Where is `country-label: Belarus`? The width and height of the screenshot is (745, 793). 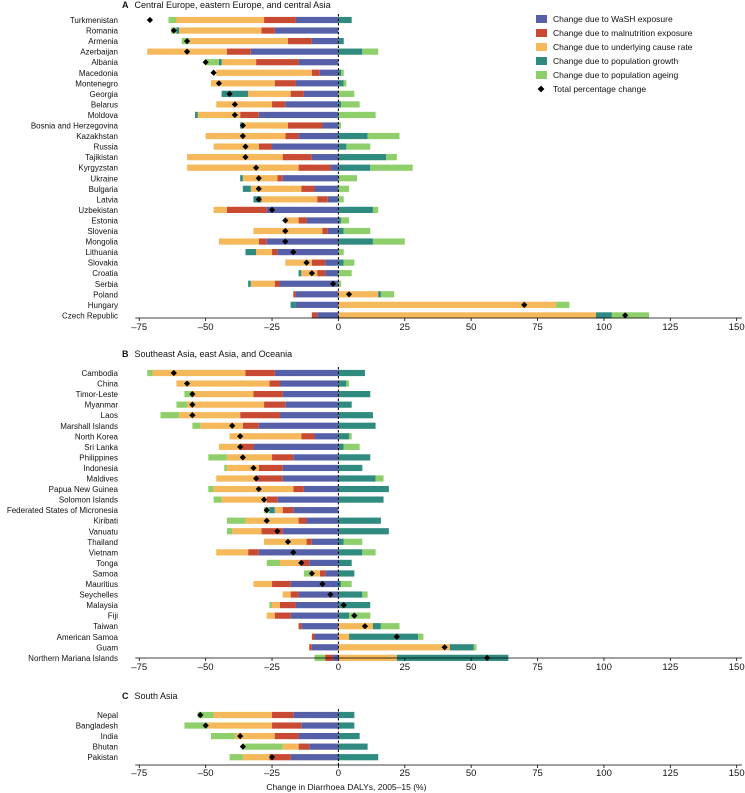
country-label: Belarus is located at coordinates (104, 104).